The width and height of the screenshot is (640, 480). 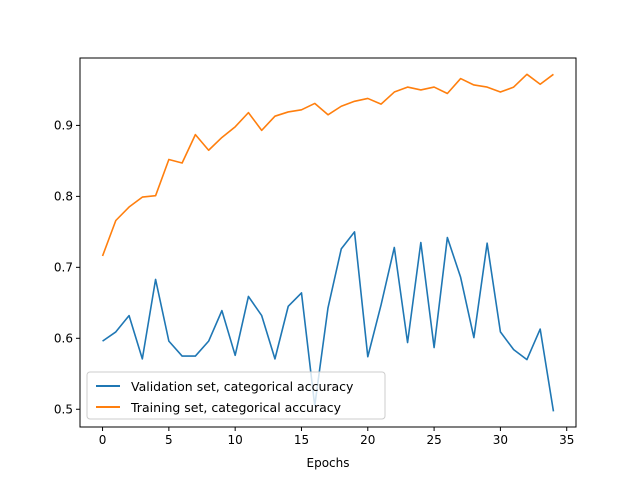 What do you see at coordinates (566, 440) in the screenshot?
I see `x-tick-label: 35` at bounding box center [566, 440].